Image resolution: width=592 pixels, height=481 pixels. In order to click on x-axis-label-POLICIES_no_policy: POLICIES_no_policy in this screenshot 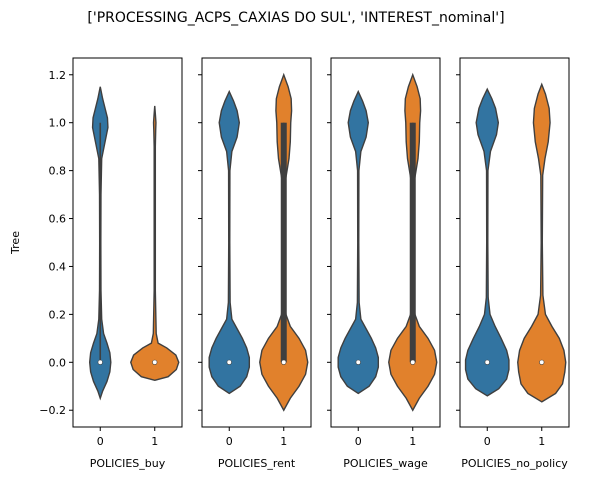, I will do `click(514, 463)`.